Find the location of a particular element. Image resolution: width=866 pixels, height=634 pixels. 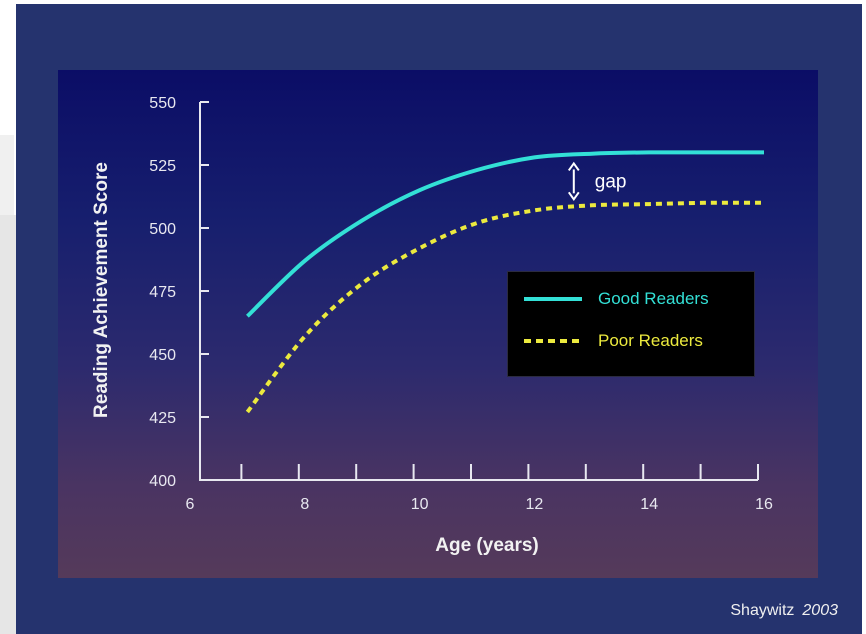

legend: Good Readers Poor Readers is located at coordinates (631, 324).